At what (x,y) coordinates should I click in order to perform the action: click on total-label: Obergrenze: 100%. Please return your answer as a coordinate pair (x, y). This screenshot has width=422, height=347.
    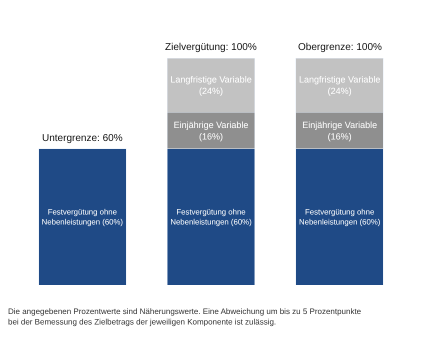
    Looking at the image, I should click on (340, 47).